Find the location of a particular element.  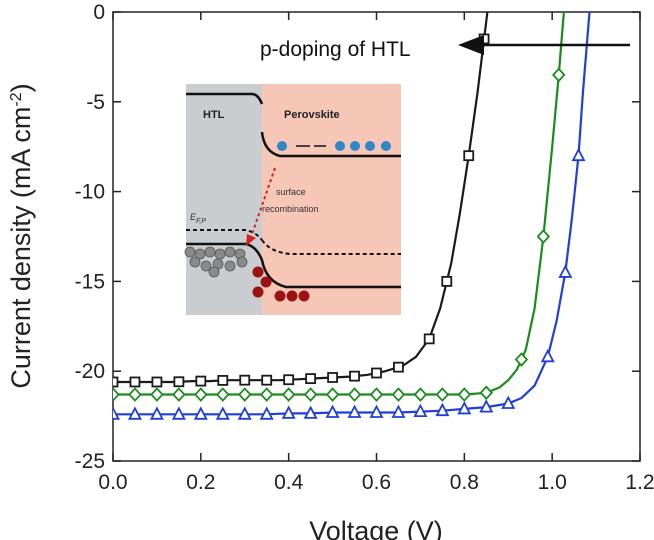

inset-perovskite-vb is located at coordinates (330, 274).